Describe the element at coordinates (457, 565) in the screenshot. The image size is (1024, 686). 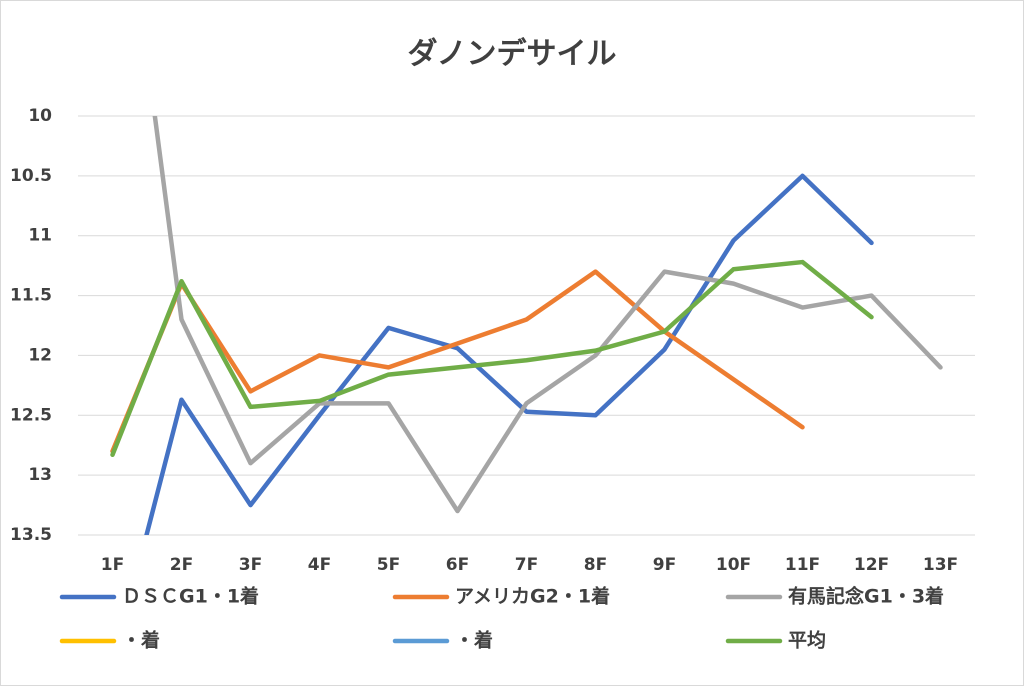
I see `x-tick-label: 6F` at that location.